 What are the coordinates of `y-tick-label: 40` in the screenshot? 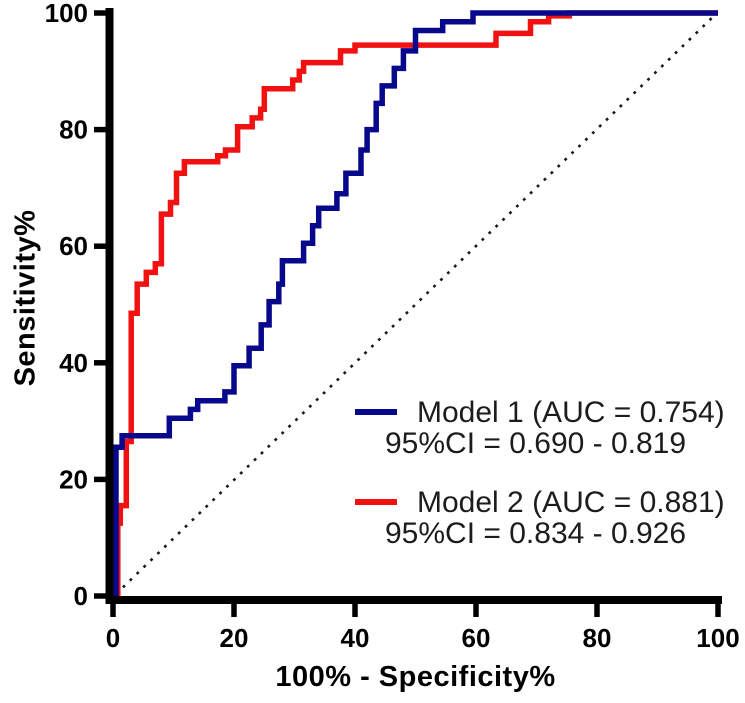 It's located at (73, 363).